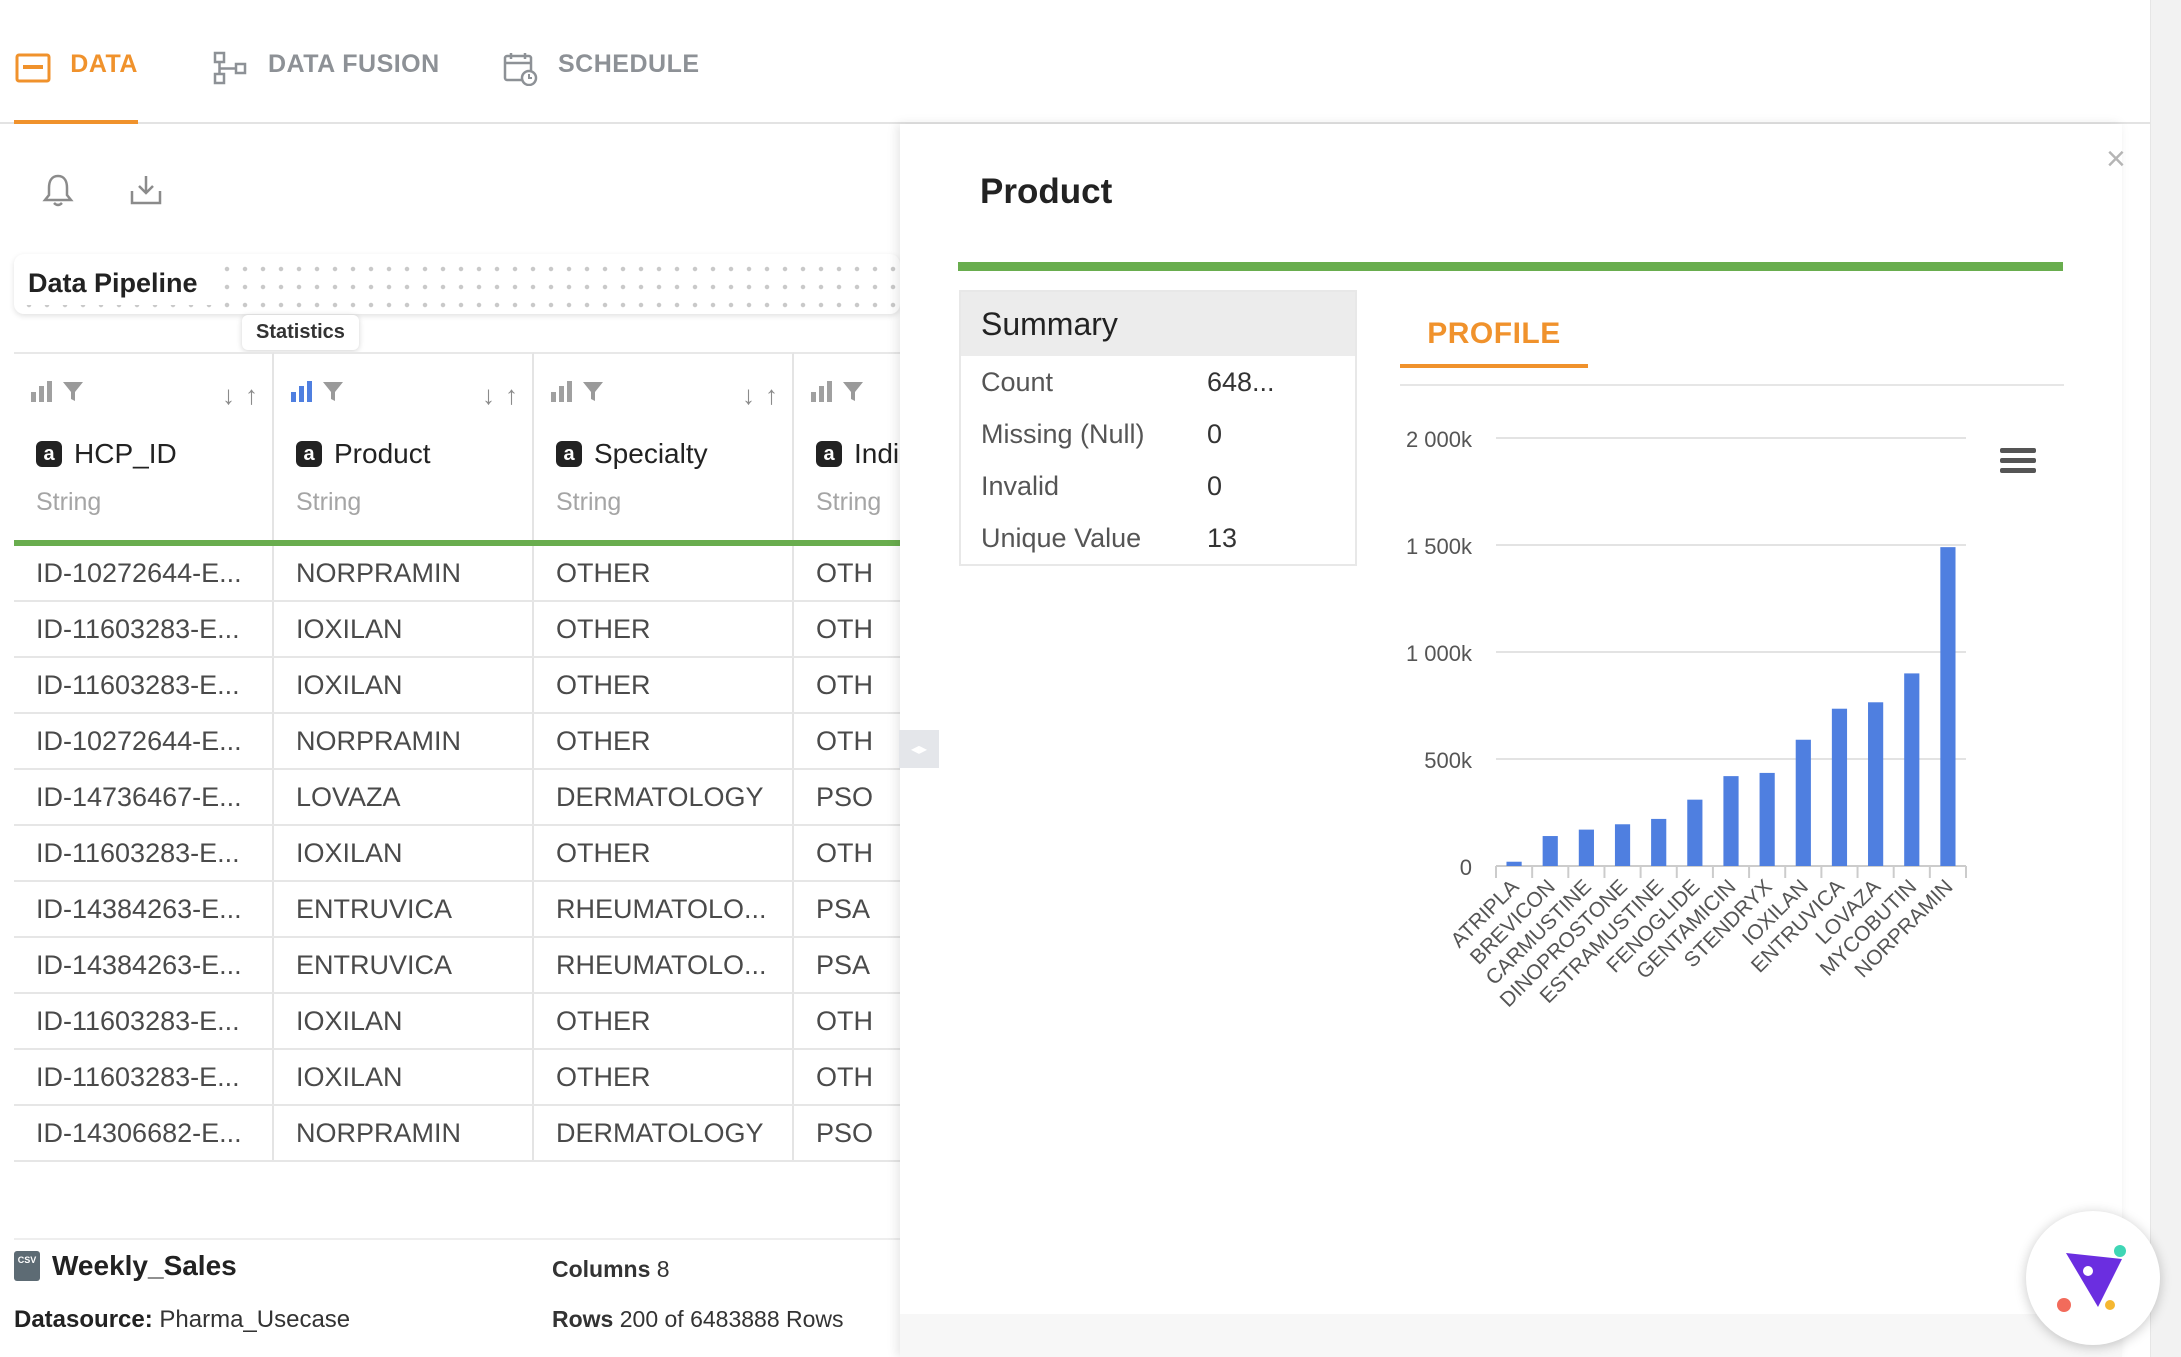 The width and height of the screenshot is (2181, 1357). I want to click on close-panel-button: ×, so click(2116, 159).